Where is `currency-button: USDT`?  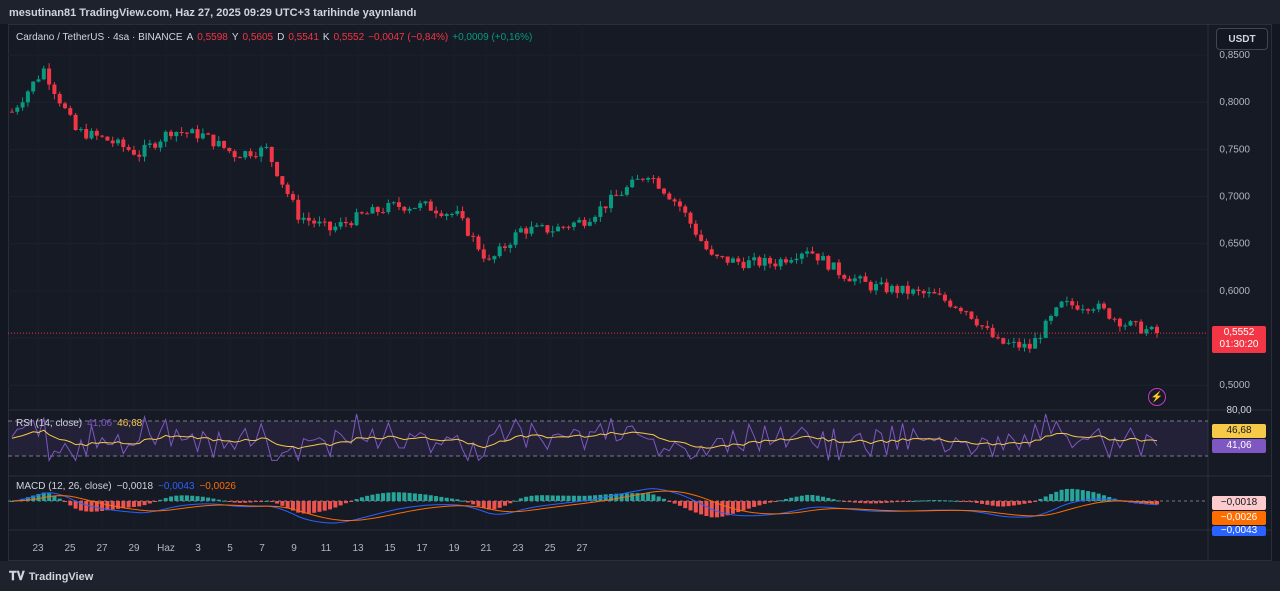
currency-button: USDT is located at coordinates (1242, 39).